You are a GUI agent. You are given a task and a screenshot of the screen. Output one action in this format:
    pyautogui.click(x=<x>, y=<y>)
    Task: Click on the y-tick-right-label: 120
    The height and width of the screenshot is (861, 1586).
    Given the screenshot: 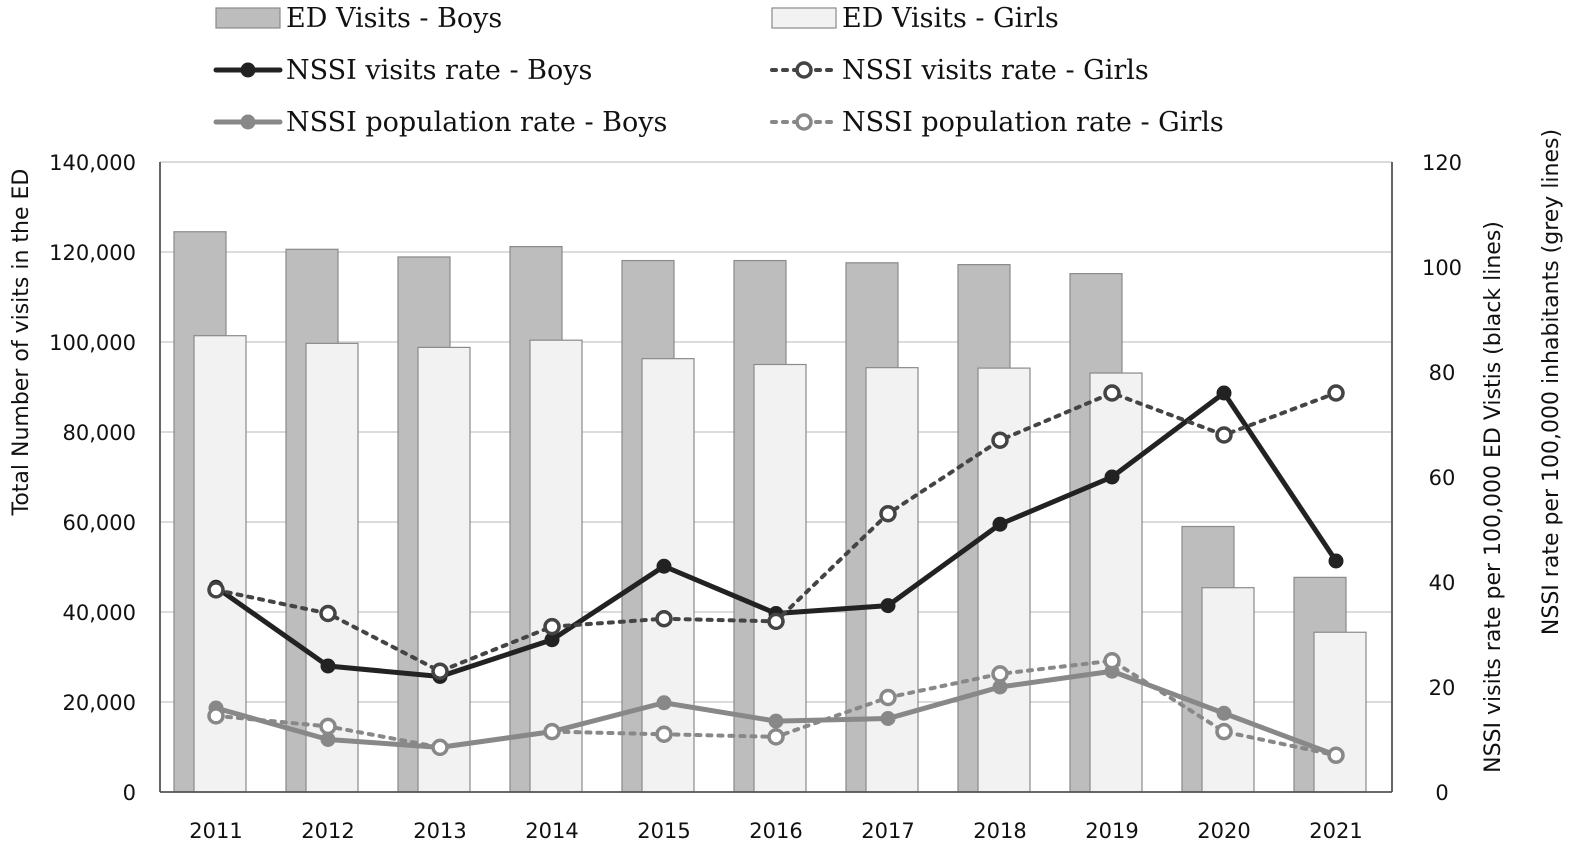 What is the action you would take?
    pyautogui.click(x=1442, y=163)
    